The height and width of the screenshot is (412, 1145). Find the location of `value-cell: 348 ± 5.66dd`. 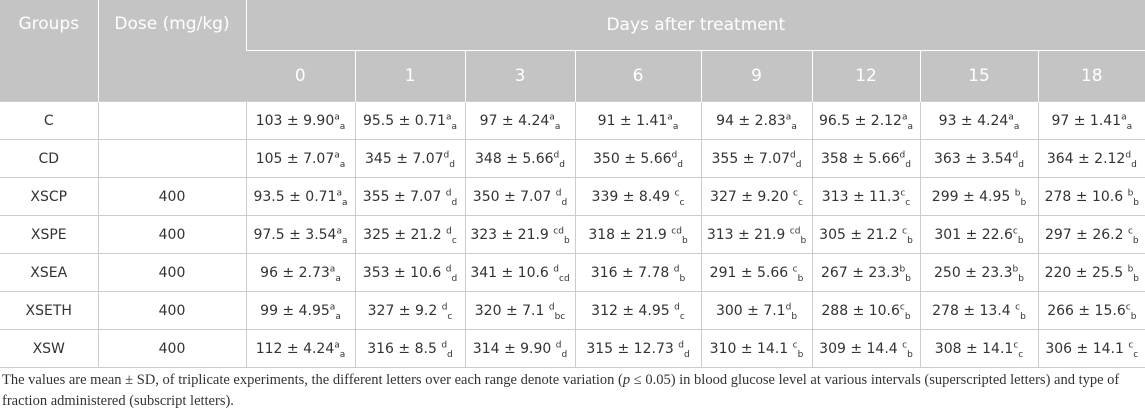

value-cell: 348 ± 5.66dd is located at coordinates (520, 158).